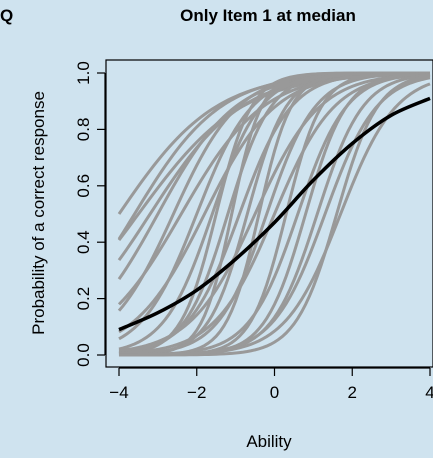 Image resolution: width=433 pixels, height=458 pixels. What do you see at coordinates (83, 186) in the screenshot?
I see `y-tick-label: 0.6` at bounding box center [83, 186].